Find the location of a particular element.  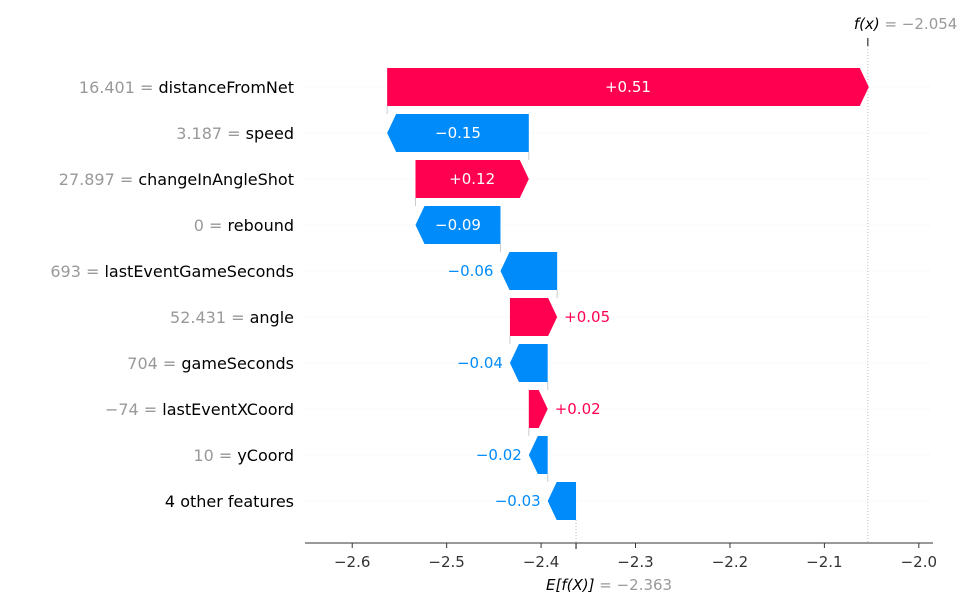

bar-value-label: −0.09 is located at coordinates (458, 225).